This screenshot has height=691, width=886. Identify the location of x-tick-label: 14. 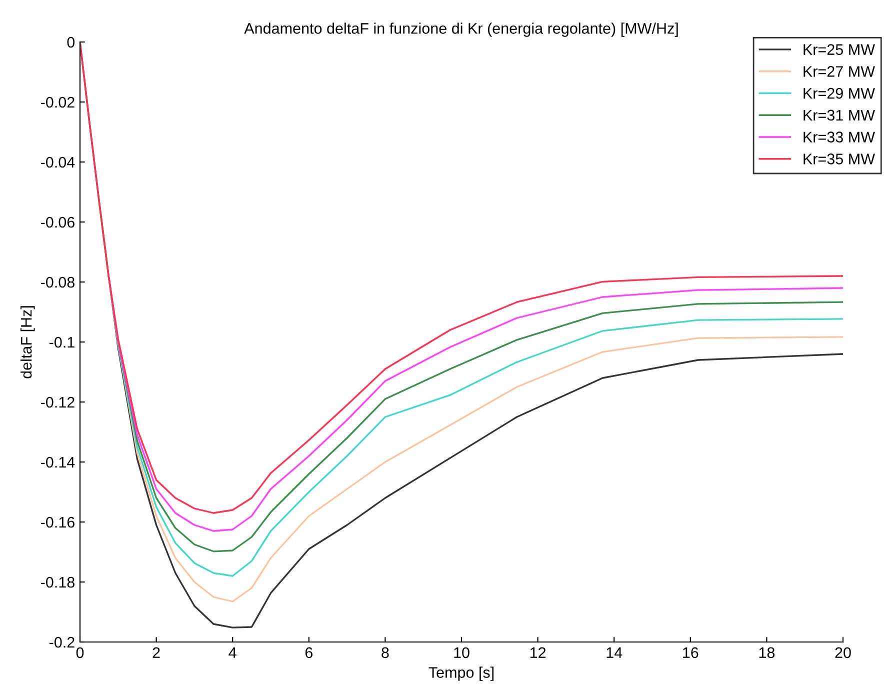
(614, 652).